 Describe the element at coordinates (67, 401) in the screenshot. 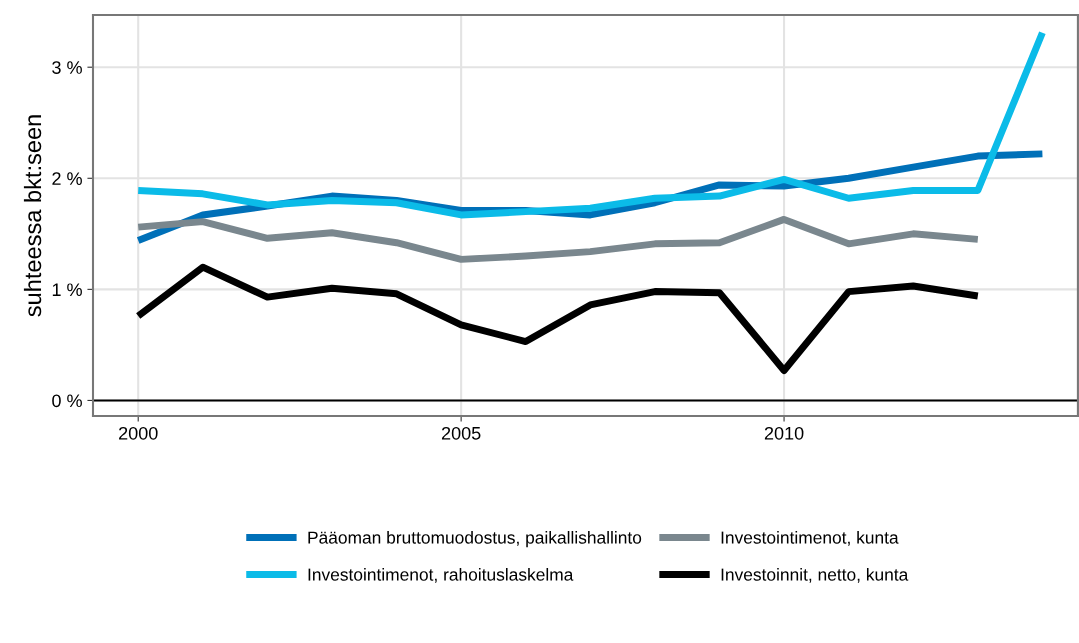

I see `y-tick-label: 0 %` at that location.